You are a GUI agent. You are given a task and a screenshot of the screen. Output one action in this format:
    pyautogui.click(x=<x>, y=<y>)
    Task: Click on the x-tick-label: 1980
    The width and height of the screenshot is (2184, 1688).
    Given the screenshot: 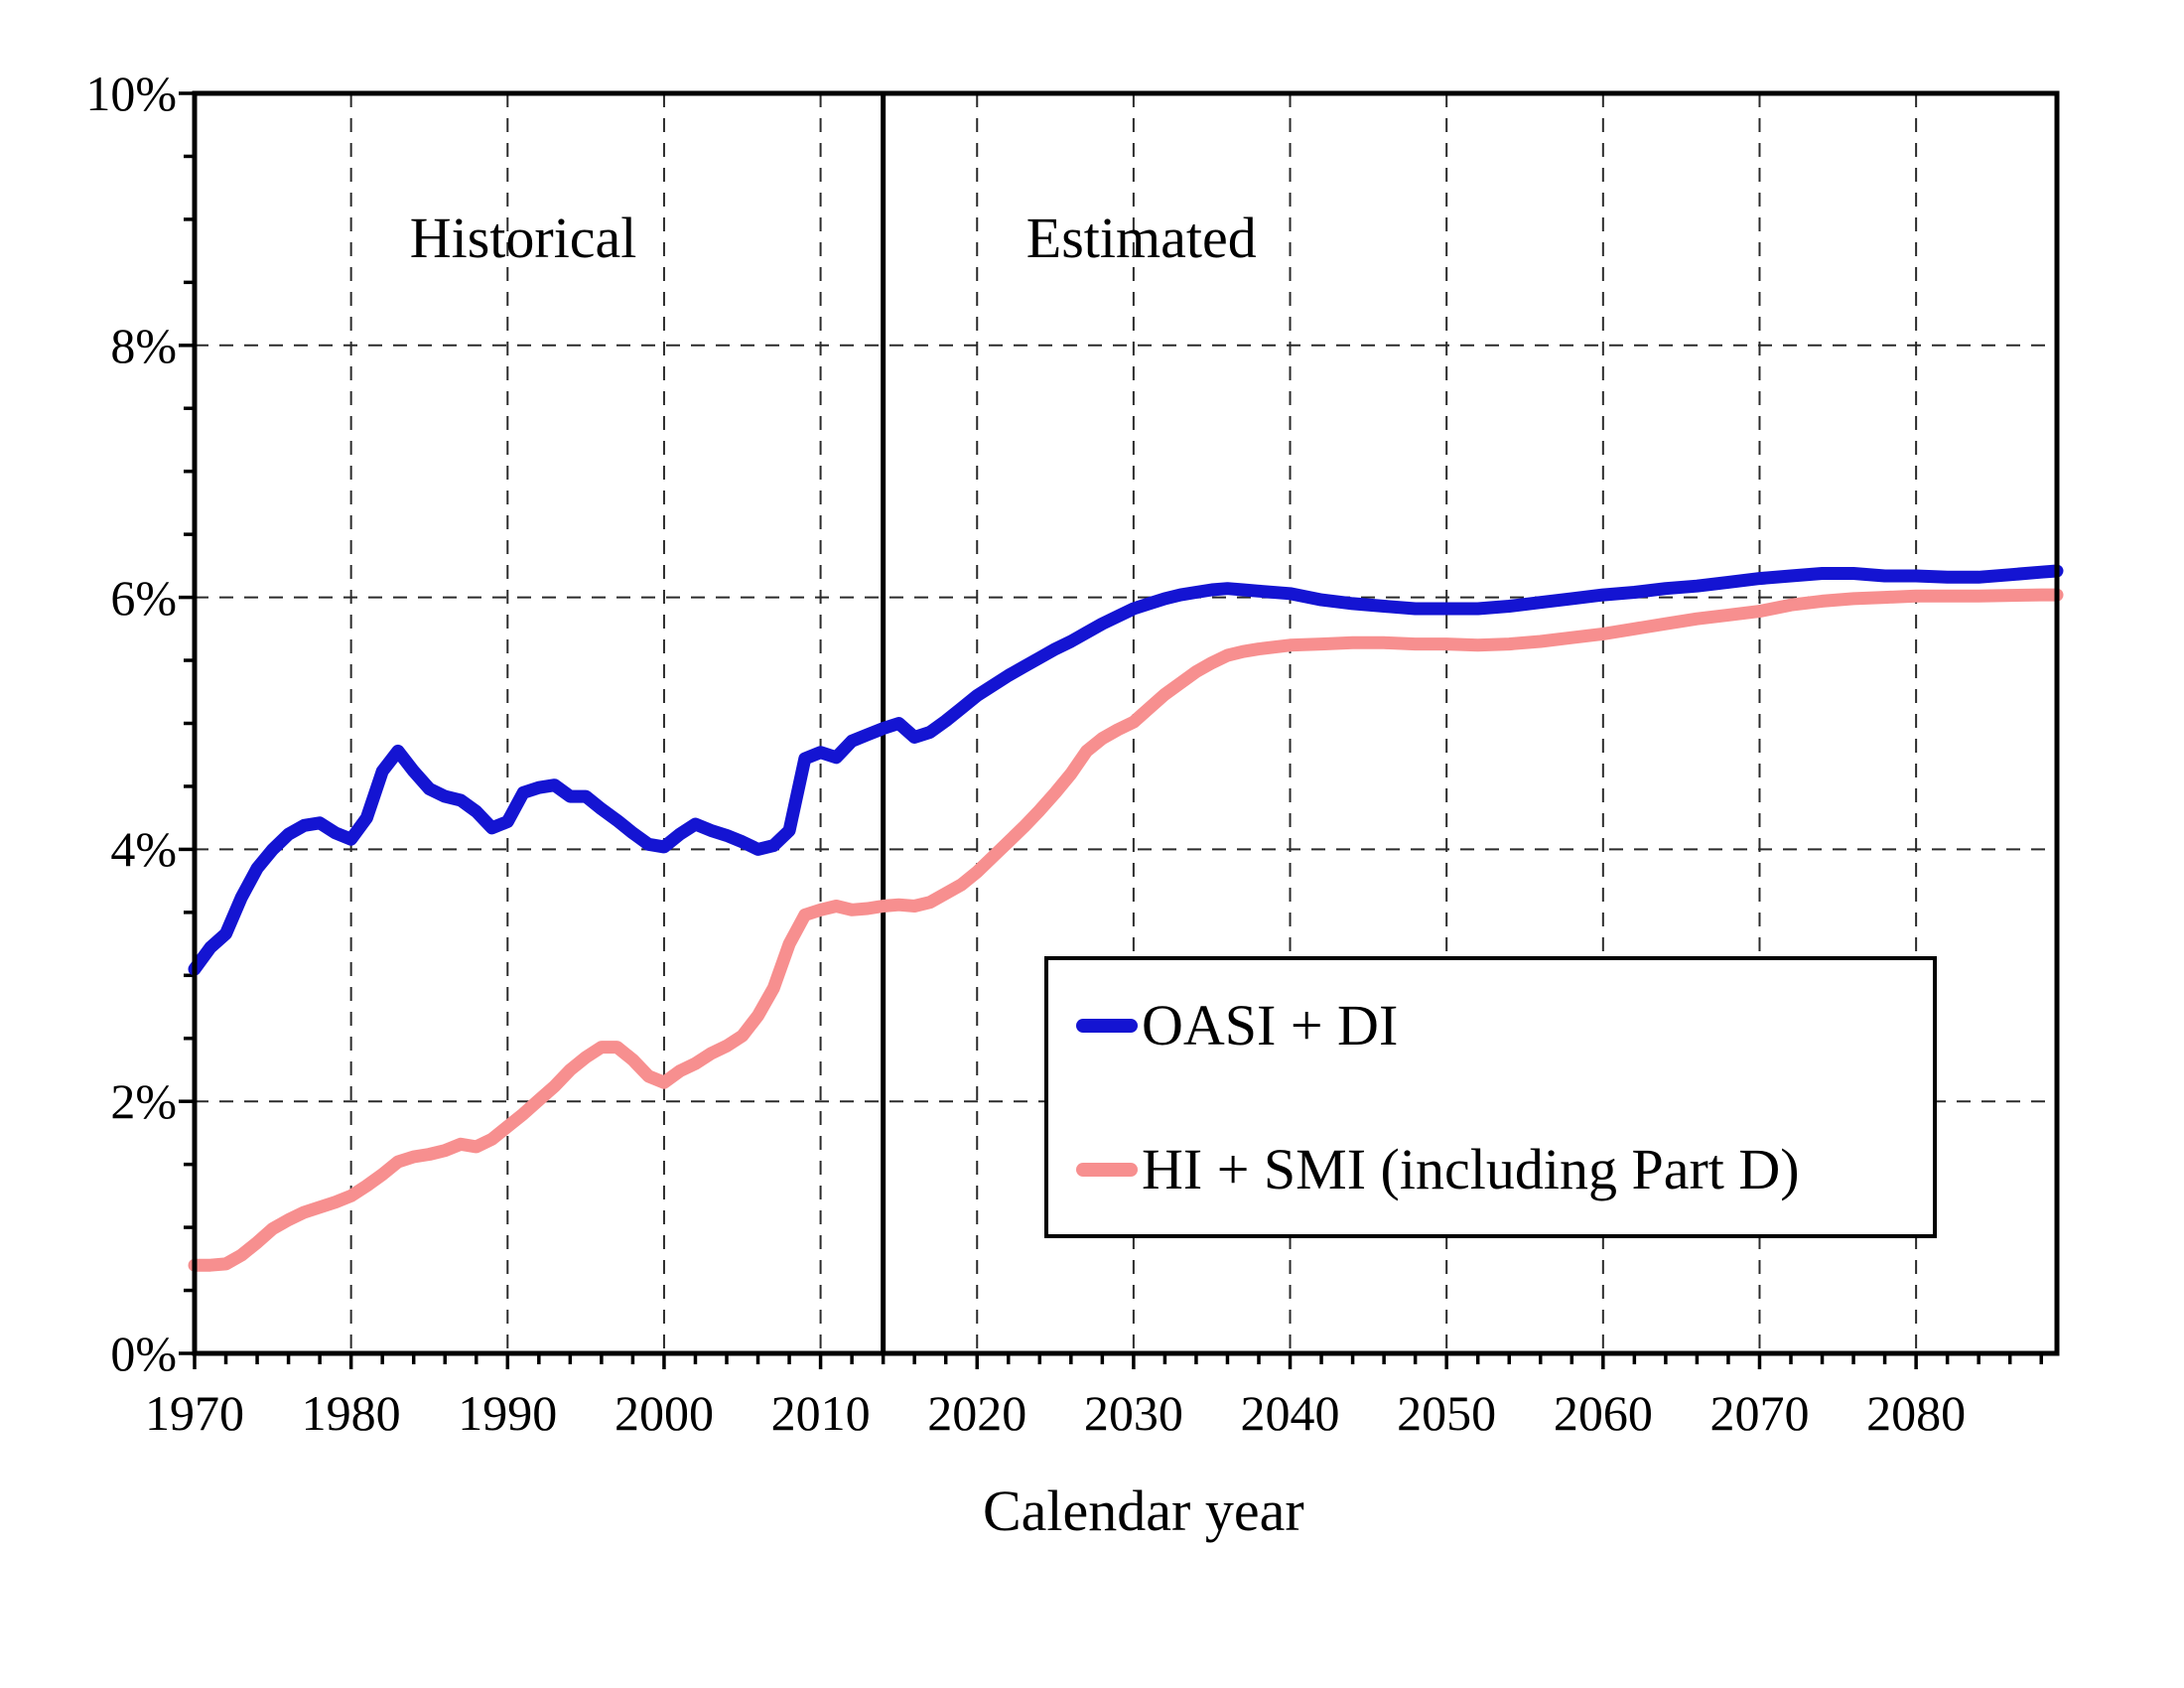 What is the action you would take?
    pyautogui.click(x=351, y=1413)
    